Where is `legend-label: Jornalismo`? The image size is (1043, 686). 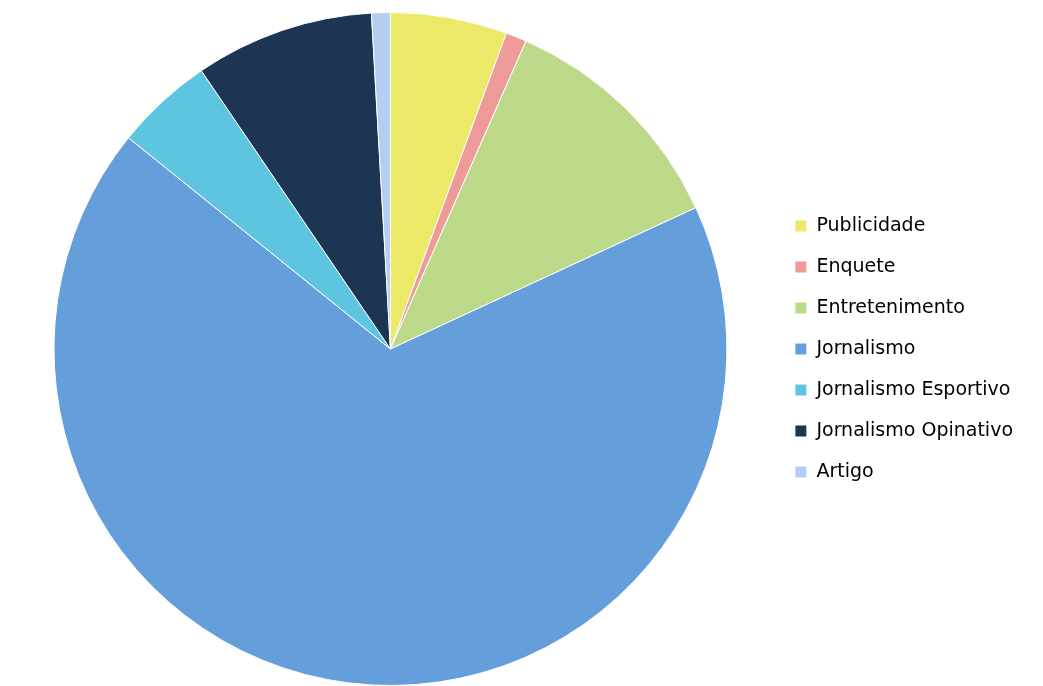
legend-label: Jornalismo is located at coordinates (865, 346).